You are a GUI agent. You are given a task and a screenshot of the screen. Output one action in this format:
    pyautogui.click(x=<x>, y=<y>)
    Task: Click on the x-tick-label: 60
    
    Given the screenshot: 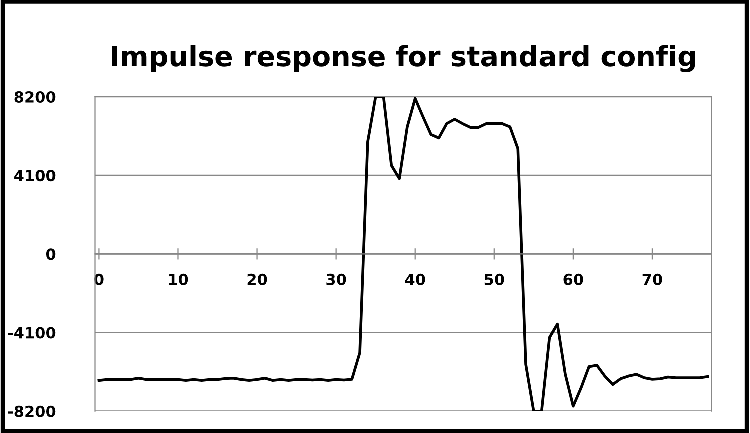 What is the action you would take?
    pyautogui.click(x=574, y=280)
    